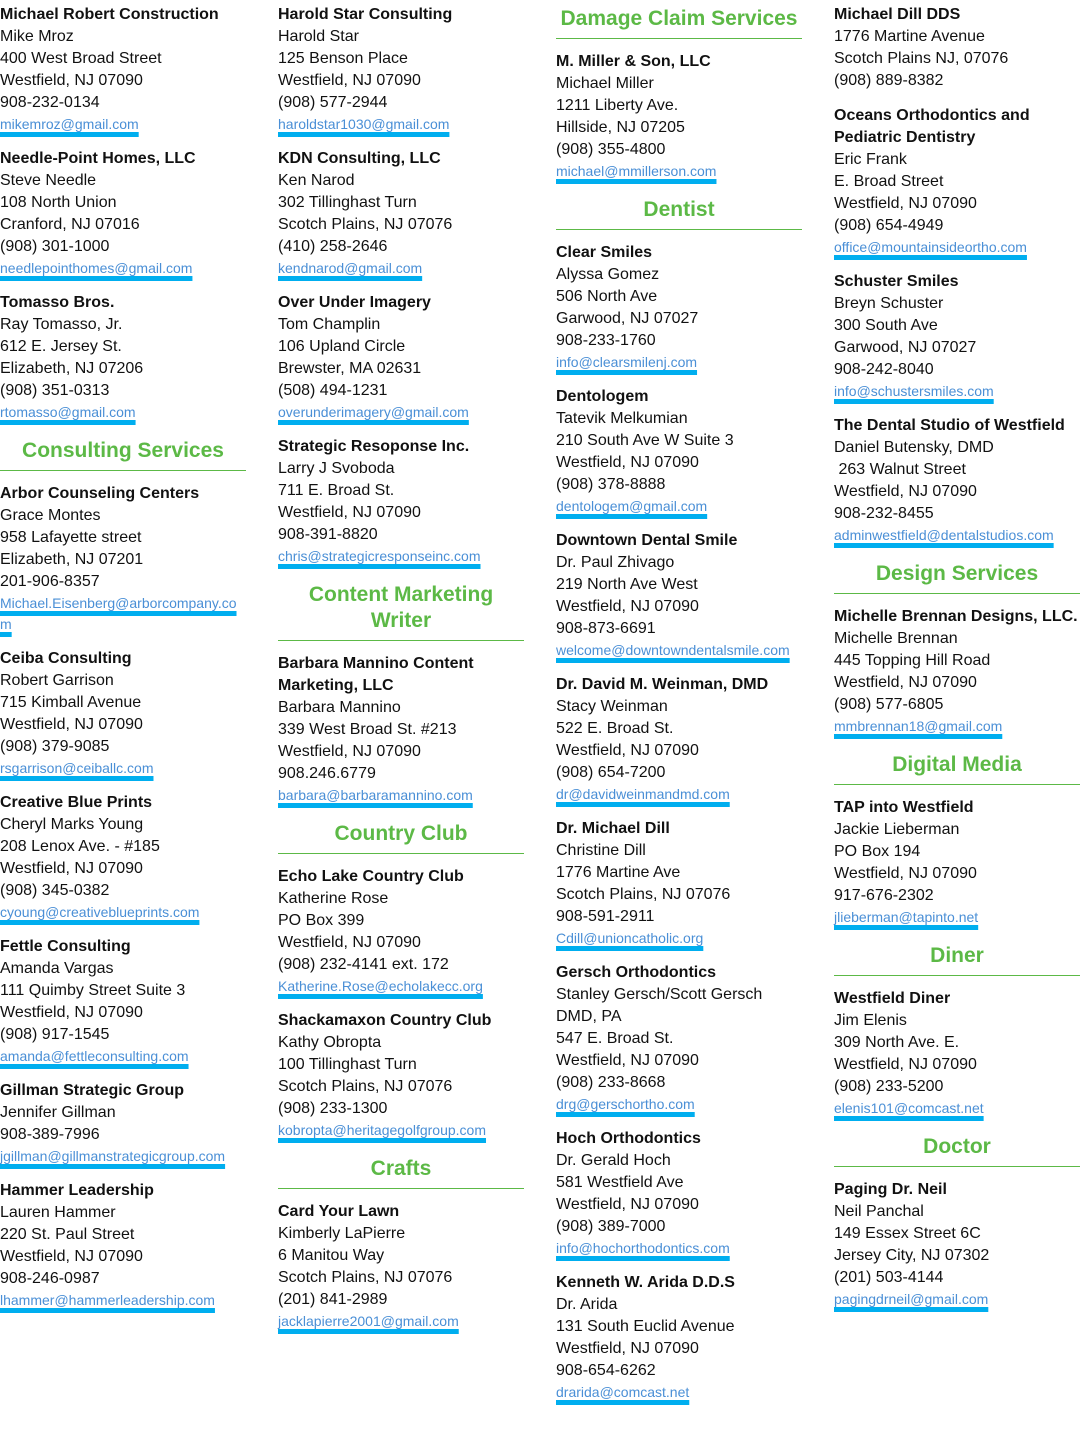 This screenshot has width=1080, height=1448. Describe the element at coordinates (368, 1321) in the screenshot. I see `email-link: jacklapierre2001@gmail.com` at that location.